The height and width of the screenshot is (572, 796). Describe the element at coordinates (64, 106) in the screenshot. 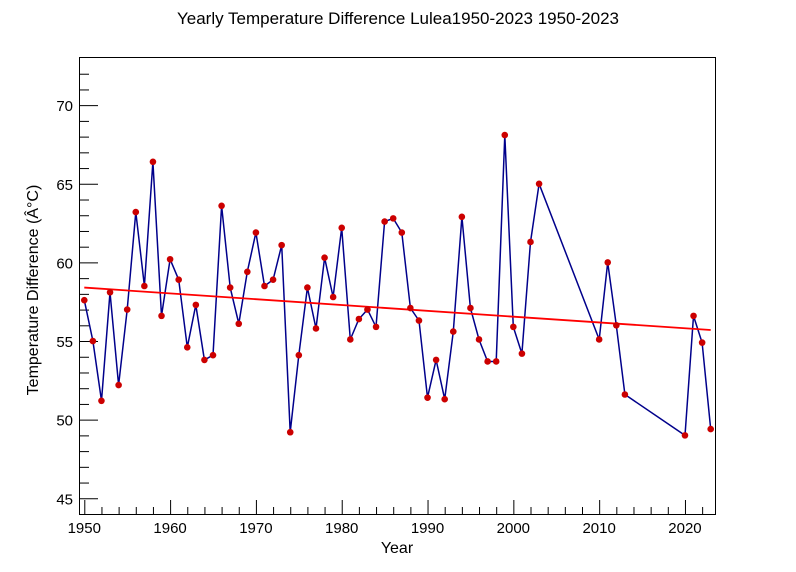

I see `y-tick-label: 70` at that location.